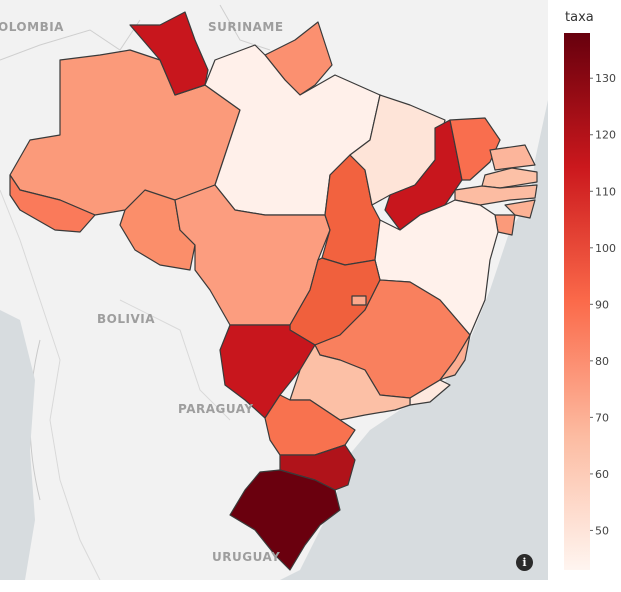  Describe the element at coordinates (169, 53) in the screenshot. I see `state-roraima` at that location.